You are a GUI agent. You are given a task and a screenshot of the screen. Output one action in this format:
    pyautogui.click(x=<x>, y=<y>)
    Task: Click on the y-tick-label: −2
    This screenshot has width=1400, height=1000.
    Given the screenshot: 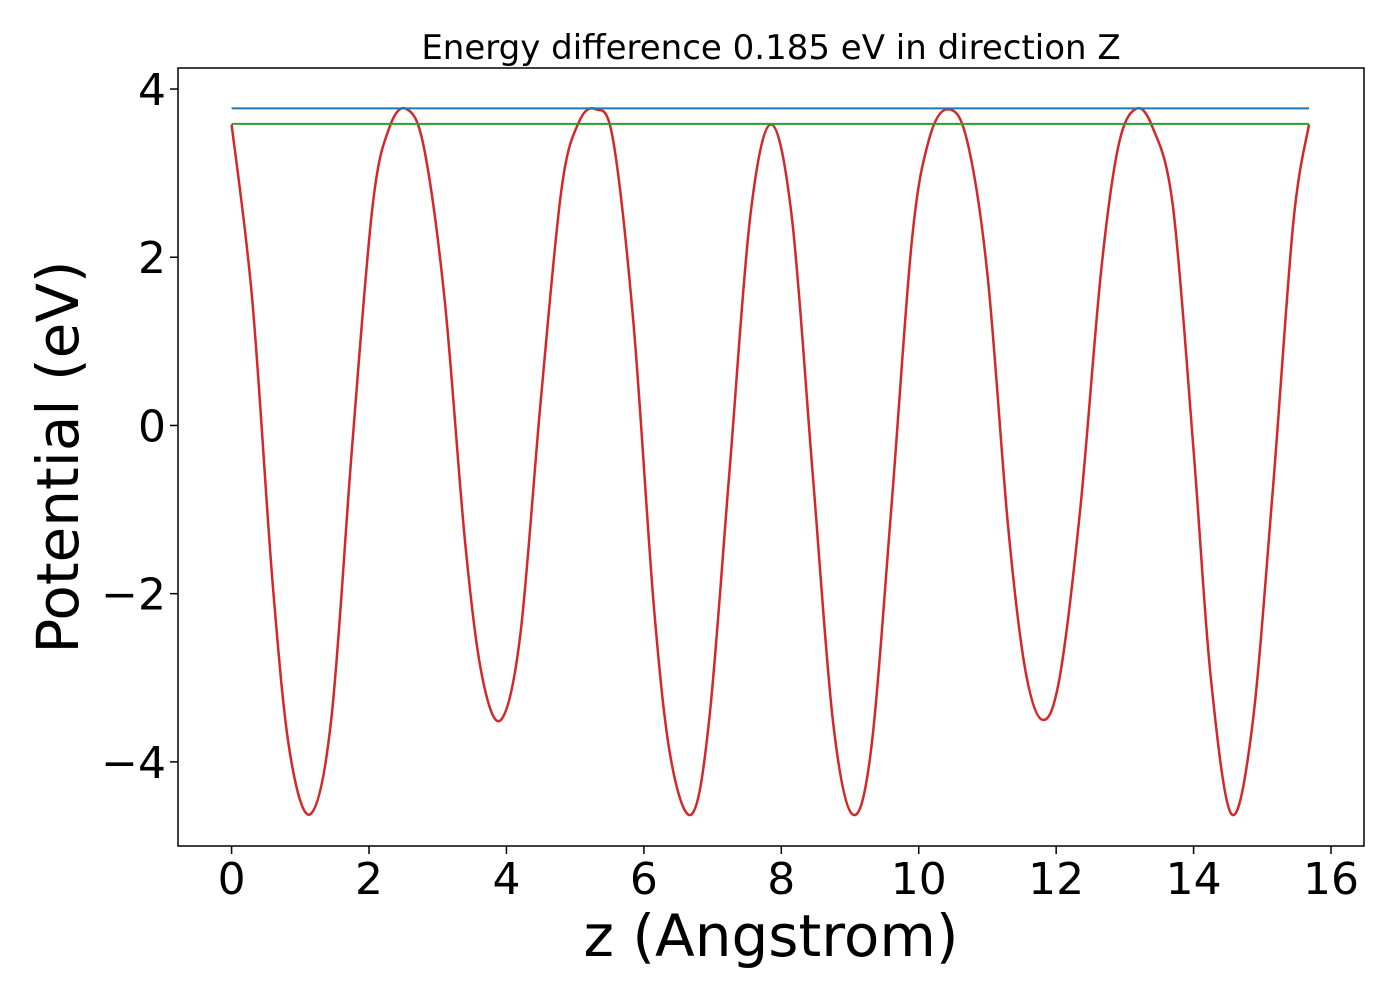 What is the action you would take?
    pyautogui.click(x=133, y=595)
    